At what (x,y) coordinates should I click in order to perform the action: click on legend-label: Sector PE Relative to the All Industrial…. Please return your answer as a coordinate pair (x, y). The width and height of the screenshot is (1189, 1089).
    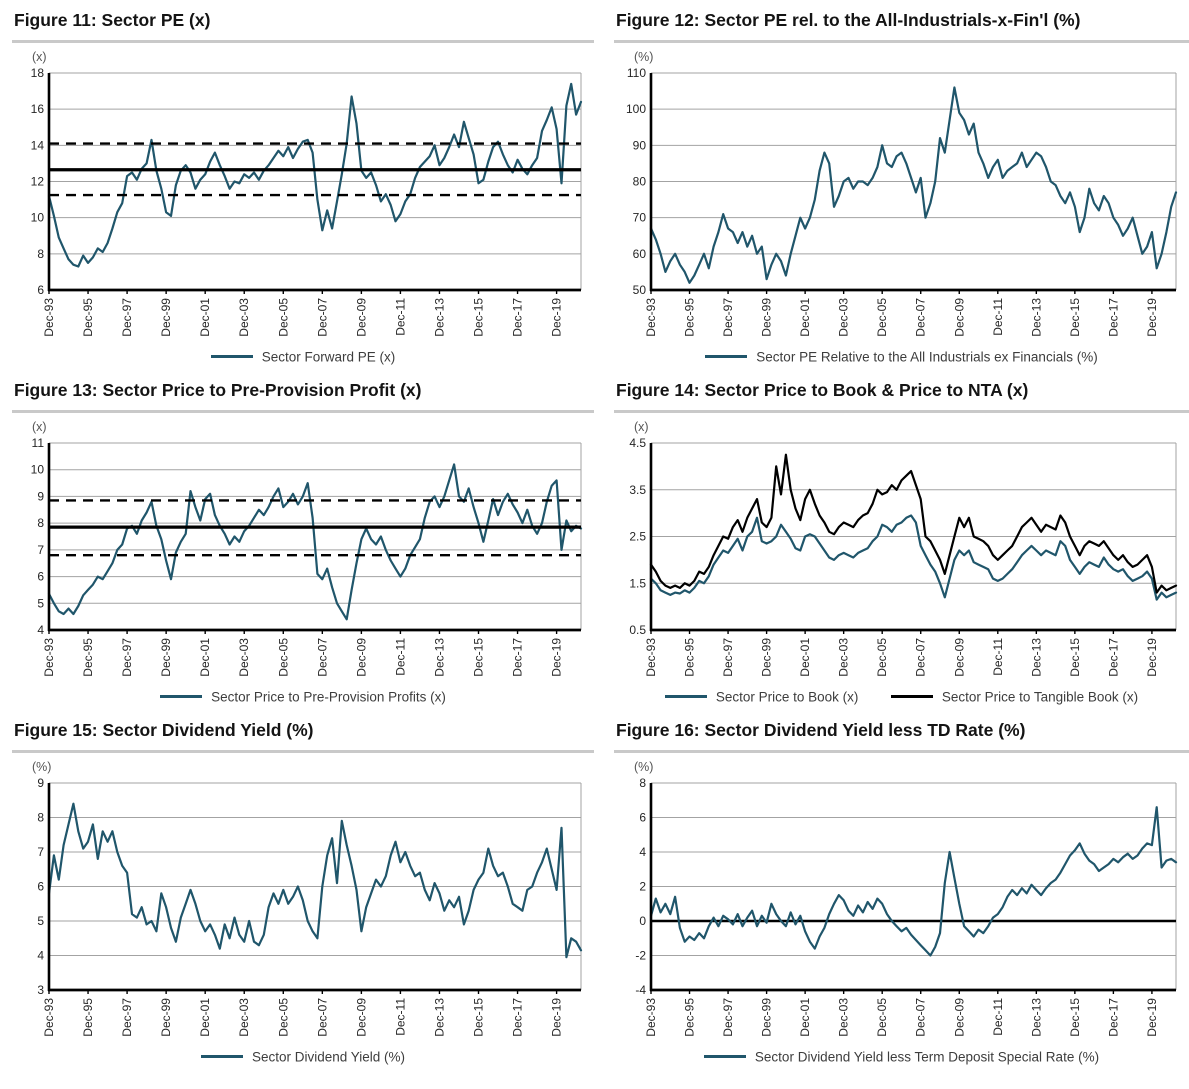
    Looking at the image, I should click on (927, 357).